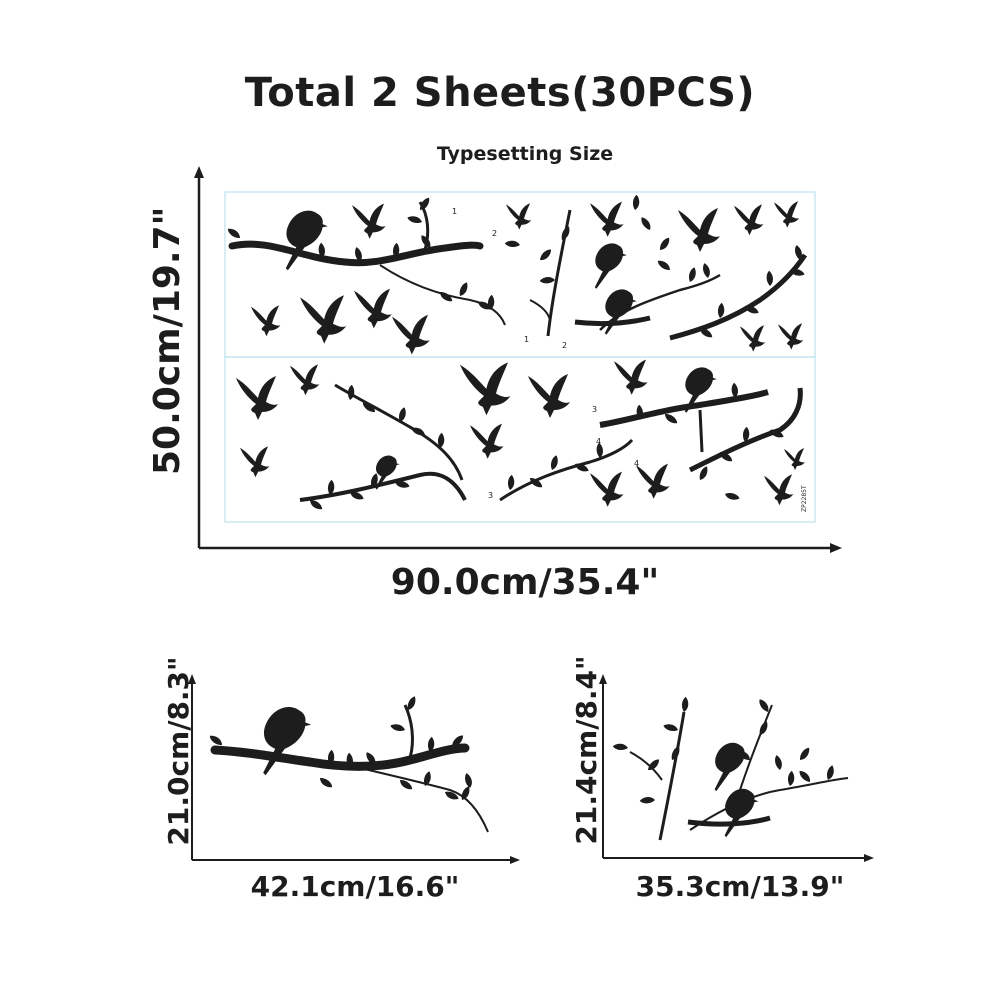 The width and height of the screenshot is (1000, 1000). Describe the element at coordinates (349, 764) in the screenshot. I see `piece-one-artwork` at that location.